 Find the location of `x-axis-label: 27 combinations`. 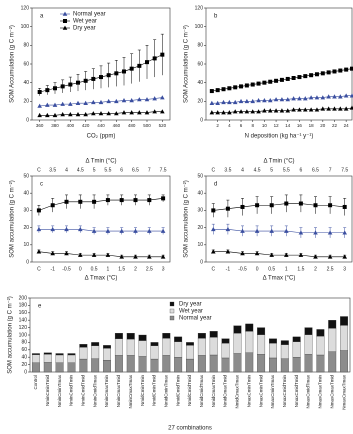

x-axis-label: 27 combinations is located at coordinates (190, 429).